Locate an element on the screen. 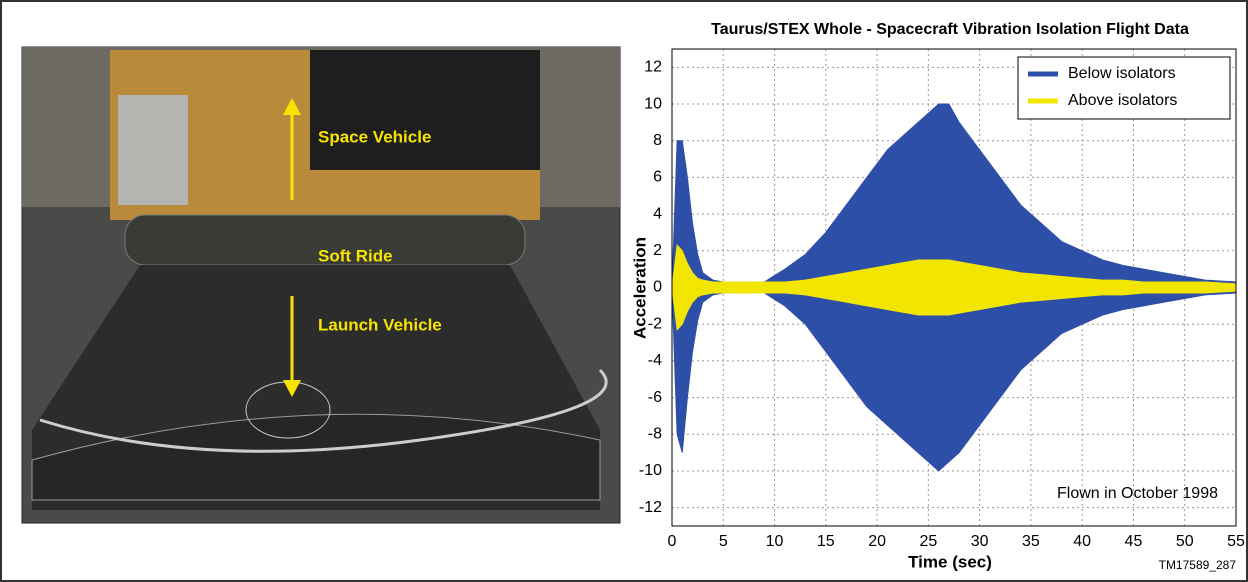 The height and width of the screenshot is (582, 1248). figure-id: TM17589_287 is located at coordinates (1198, 565).